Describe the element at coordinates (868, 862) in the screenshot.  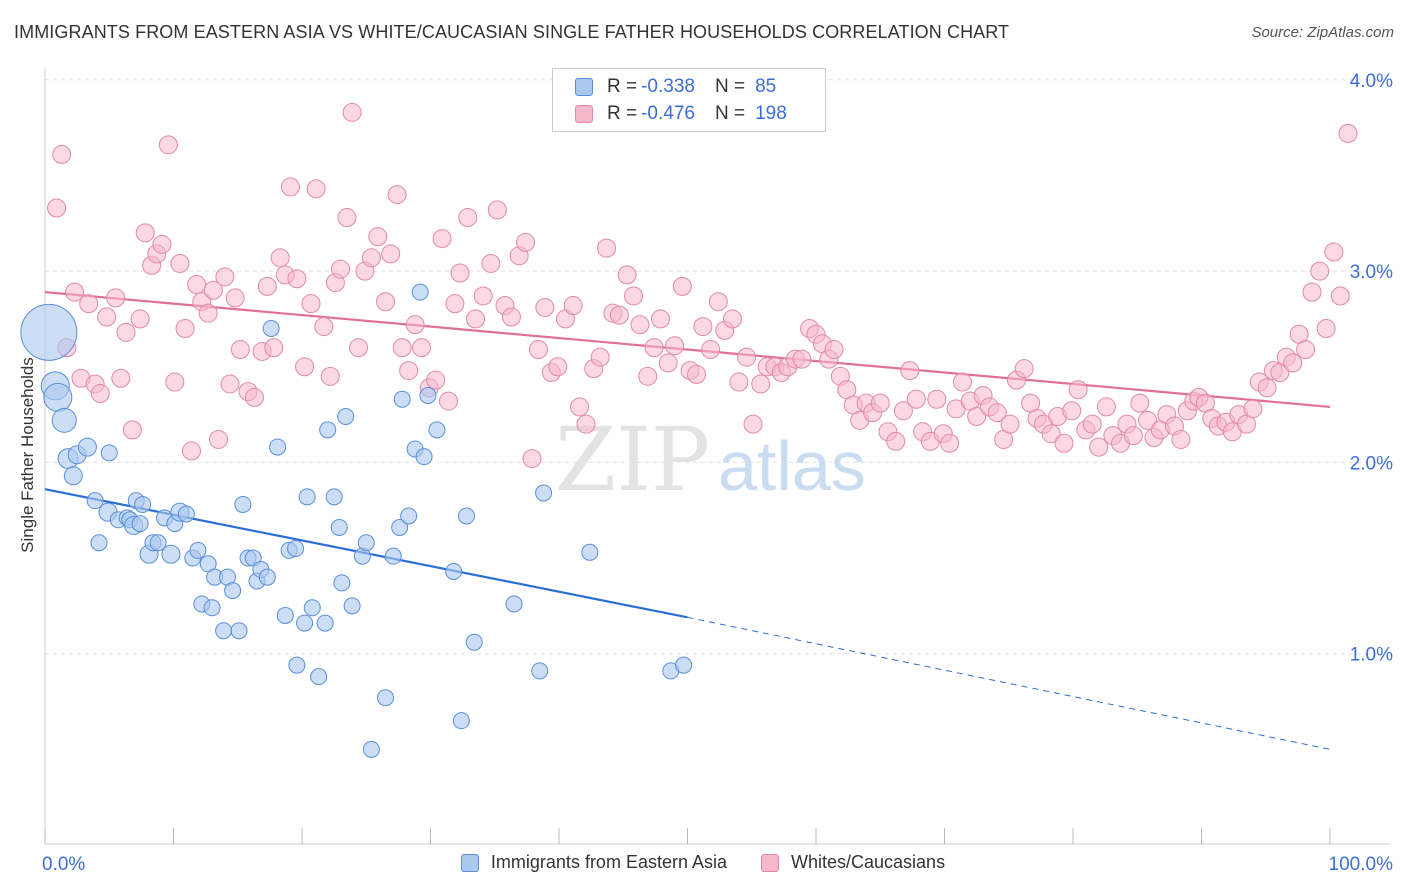
I see `legend-label: Whites/Caucasians` at that location.